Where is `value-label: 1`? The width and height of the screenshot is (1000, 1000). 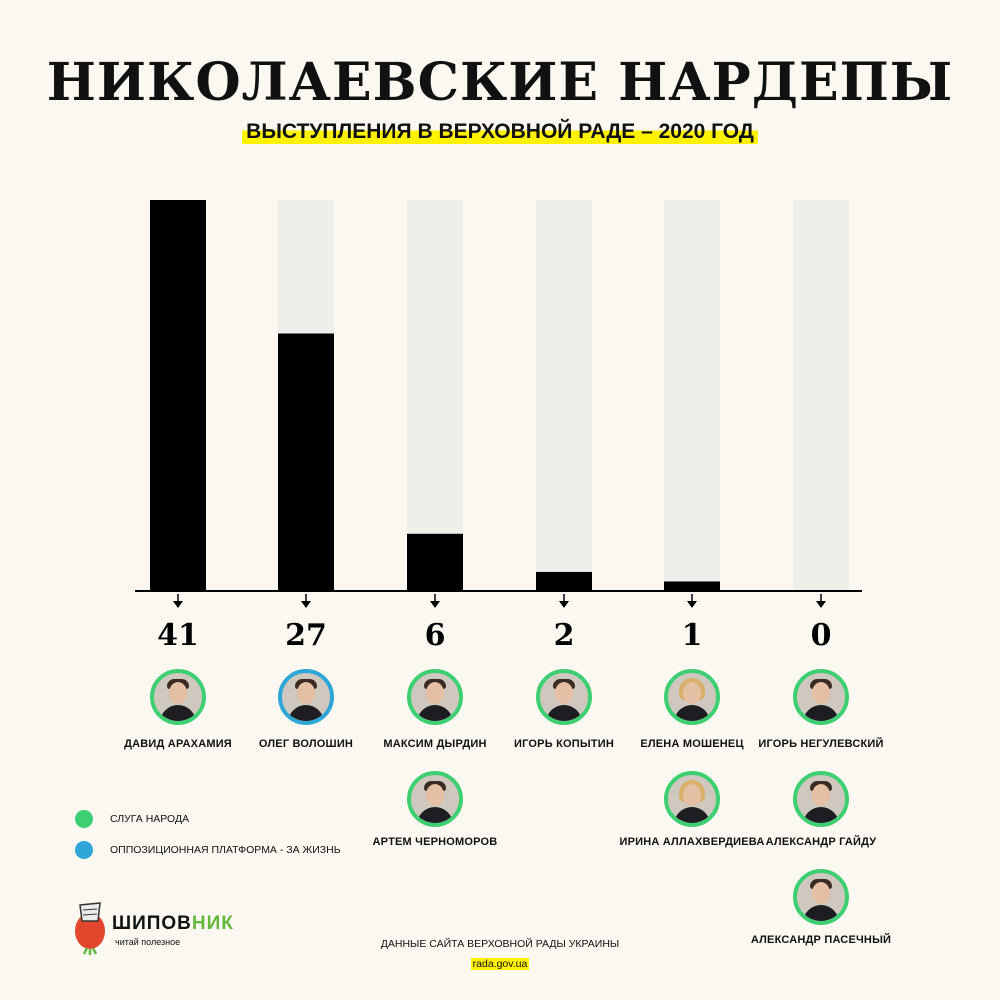 value-label: 1 is located at coordinates (692, 635).